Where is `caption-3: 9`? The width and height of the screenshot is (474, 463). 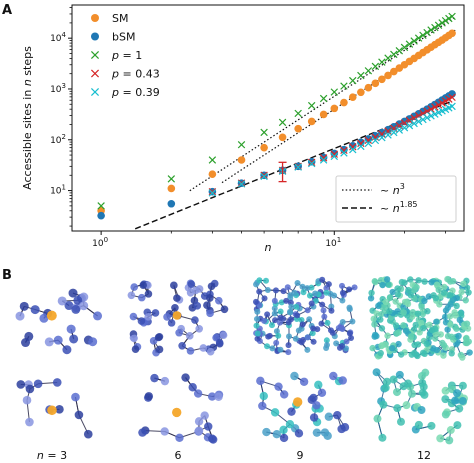 caption-3: 9 is located at coordinates (300, 455).